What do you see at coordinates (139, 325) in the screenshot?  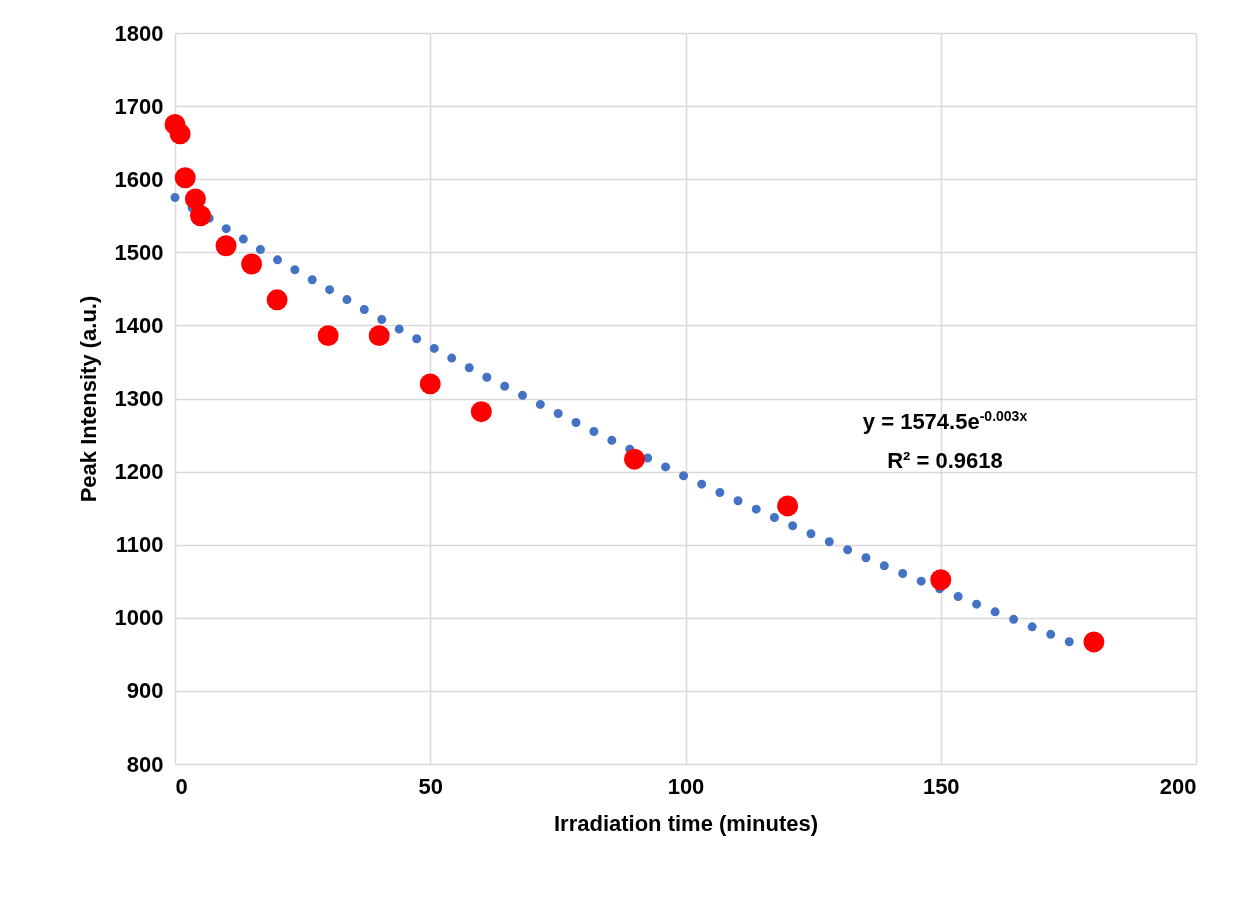 I see `y-tick-label: 1400` at bounding box center [139, 325].